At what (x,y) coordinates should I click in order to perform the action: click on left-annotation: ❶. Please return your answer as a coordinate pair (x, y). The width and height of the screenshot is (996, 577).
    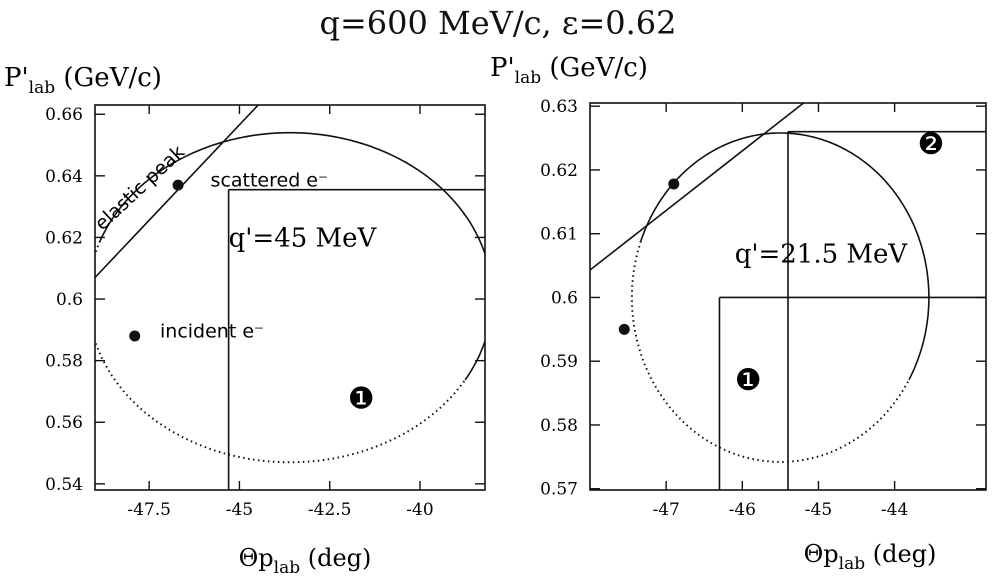
    Looking at the image, I should click on (361, 398).